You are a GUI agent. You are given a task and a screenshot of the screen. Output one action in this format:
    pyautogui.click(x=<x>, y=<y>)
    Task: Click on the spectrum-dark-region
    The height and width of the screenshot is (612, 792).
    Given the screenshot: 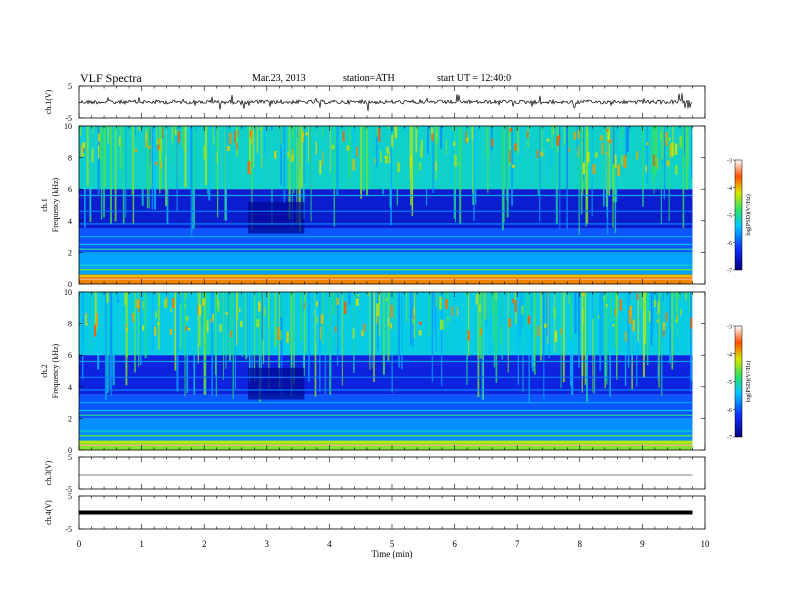 What is the action you would take?
    pyautogui.click(x=276, y=217)
    